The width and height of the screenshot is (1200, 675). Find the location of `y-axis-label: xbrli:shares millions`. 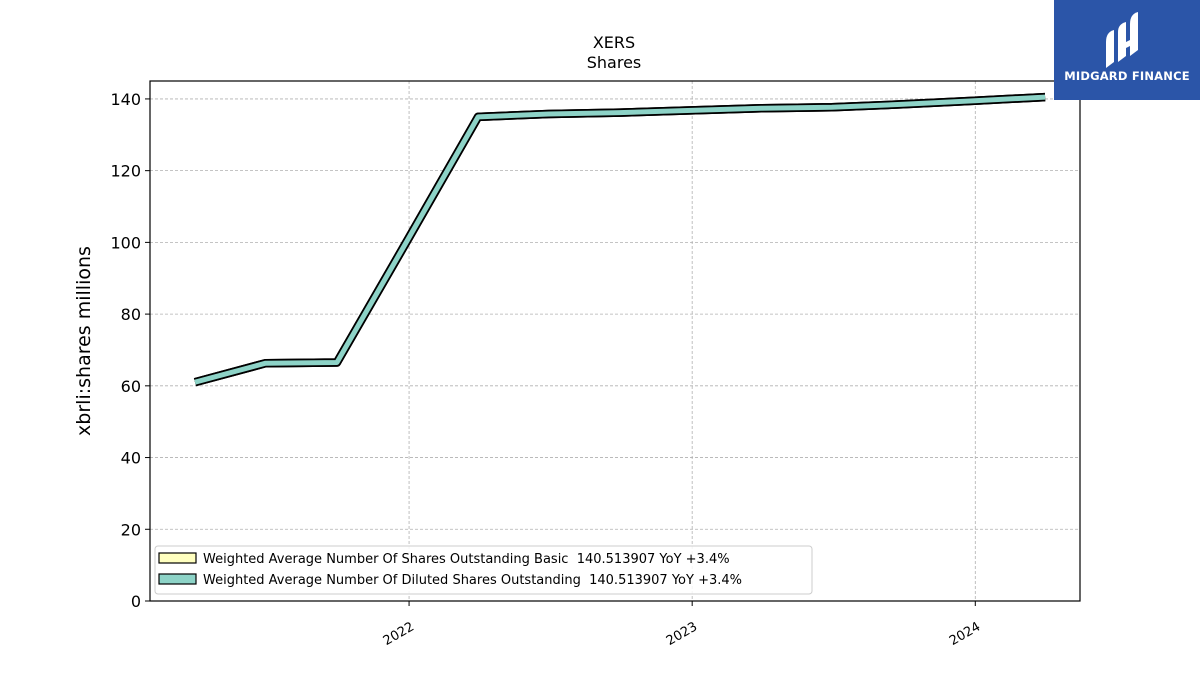

y-axis-label: xbrli:shares millions is located at coordinates (84, 341).